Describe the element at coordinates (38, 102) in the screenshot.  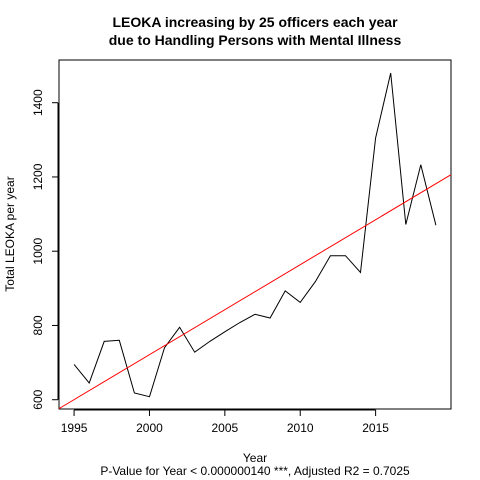
I see `y-tick-label: 1400` at that location.